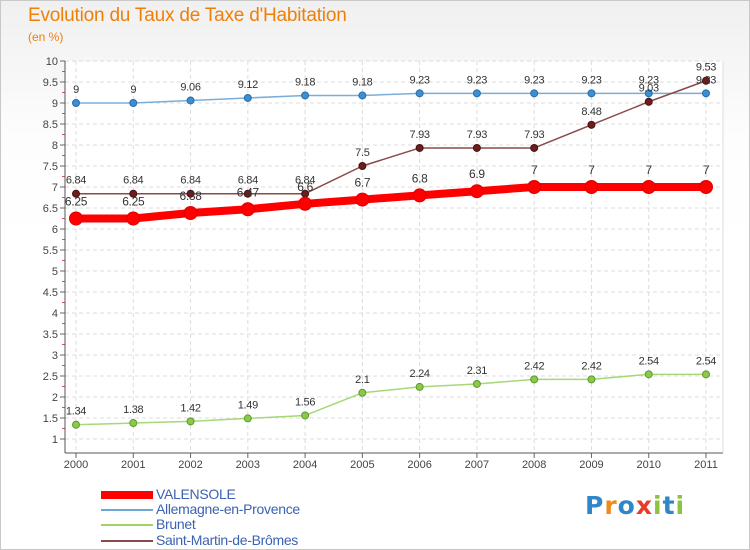 This screenshot has height=550, width=750. What do you see at coordinates (176, 524) in the screenshot?
I see `legend-label: Brunet` at bounding box center [176, 524].